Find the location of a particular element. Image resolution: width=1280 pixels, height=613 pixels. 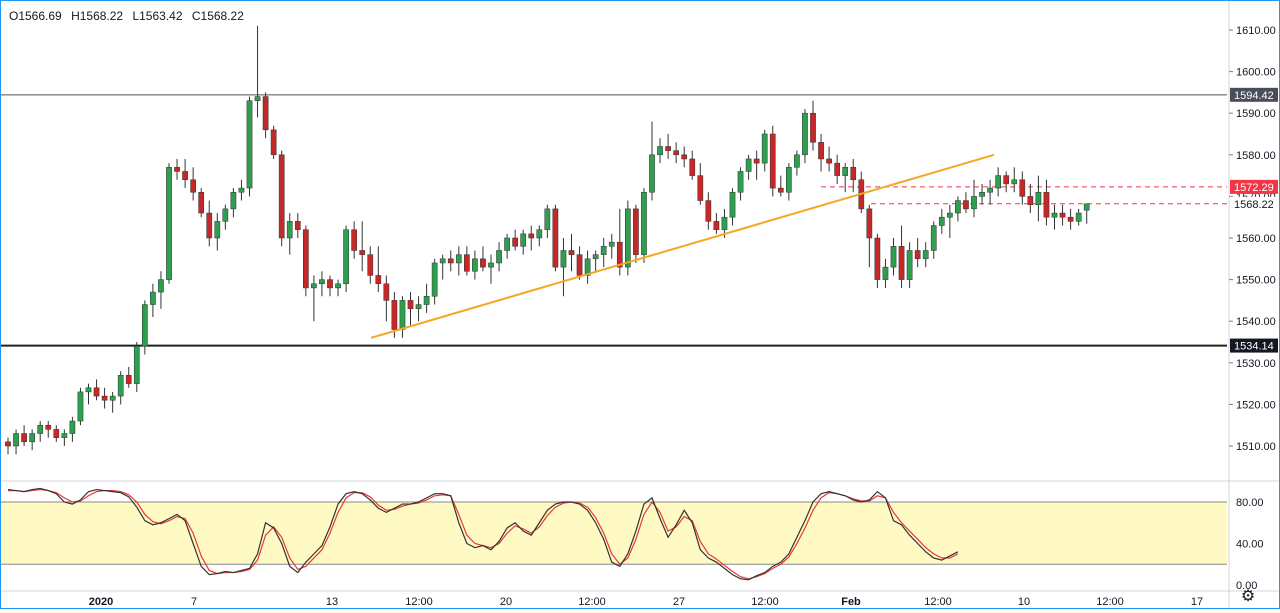

red-level-price-label: 1572.29 is located at coordinates (1254, 188).